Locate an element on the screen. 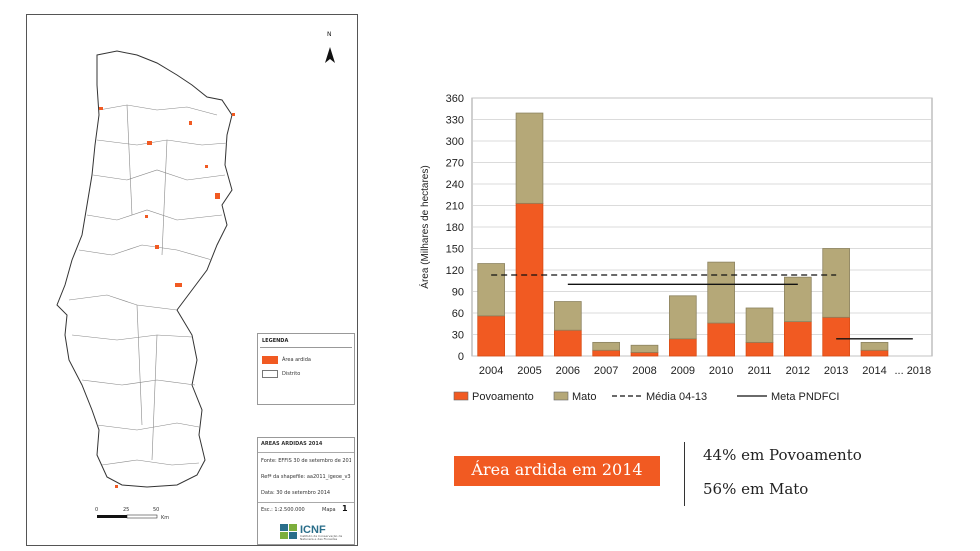 Image resolution: width=980 pixels, height=551 pixels. scale-tick-1: 25 is located at coordinates (126, 510).